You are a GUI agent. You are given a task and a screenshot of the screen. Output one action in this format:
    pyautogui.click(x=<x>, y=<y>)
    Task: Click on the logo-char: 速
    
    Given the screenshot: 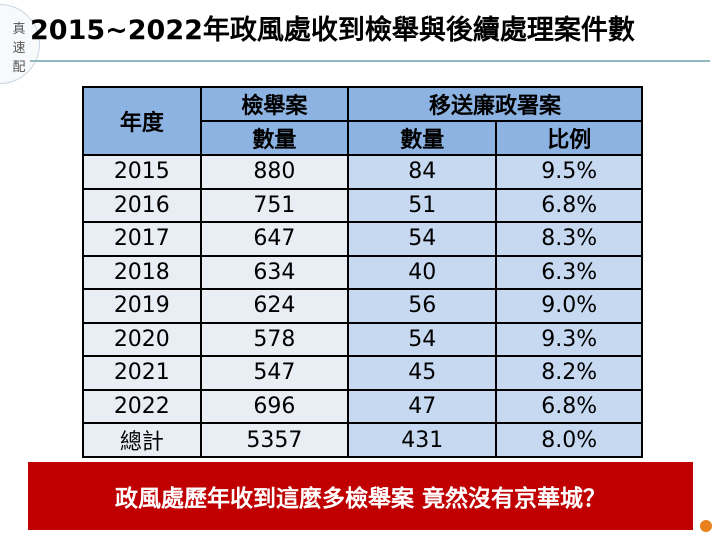 What is the action you would take?
    pyautogui.click(x=19, y=48)
    